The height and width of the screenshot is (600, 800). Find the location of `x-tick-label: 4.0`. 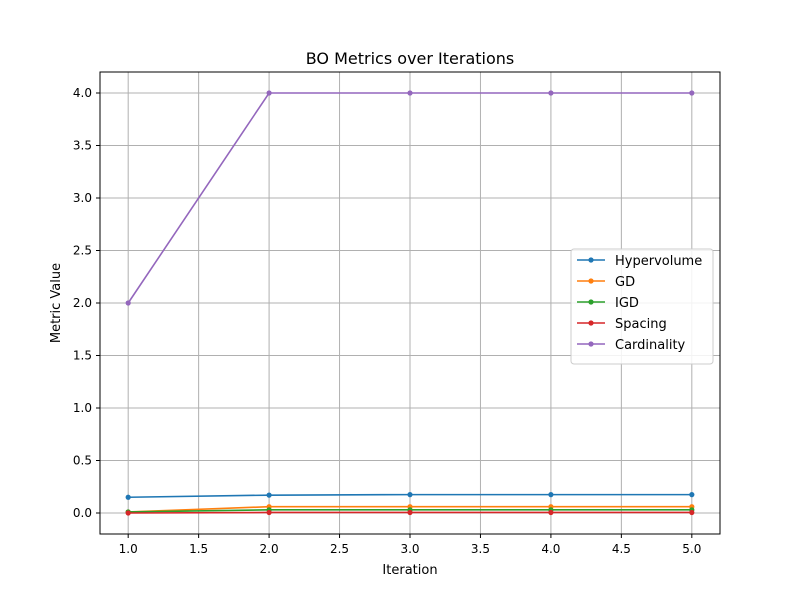

x-tick-label: 4.0 is located at coordinates (550, 549).